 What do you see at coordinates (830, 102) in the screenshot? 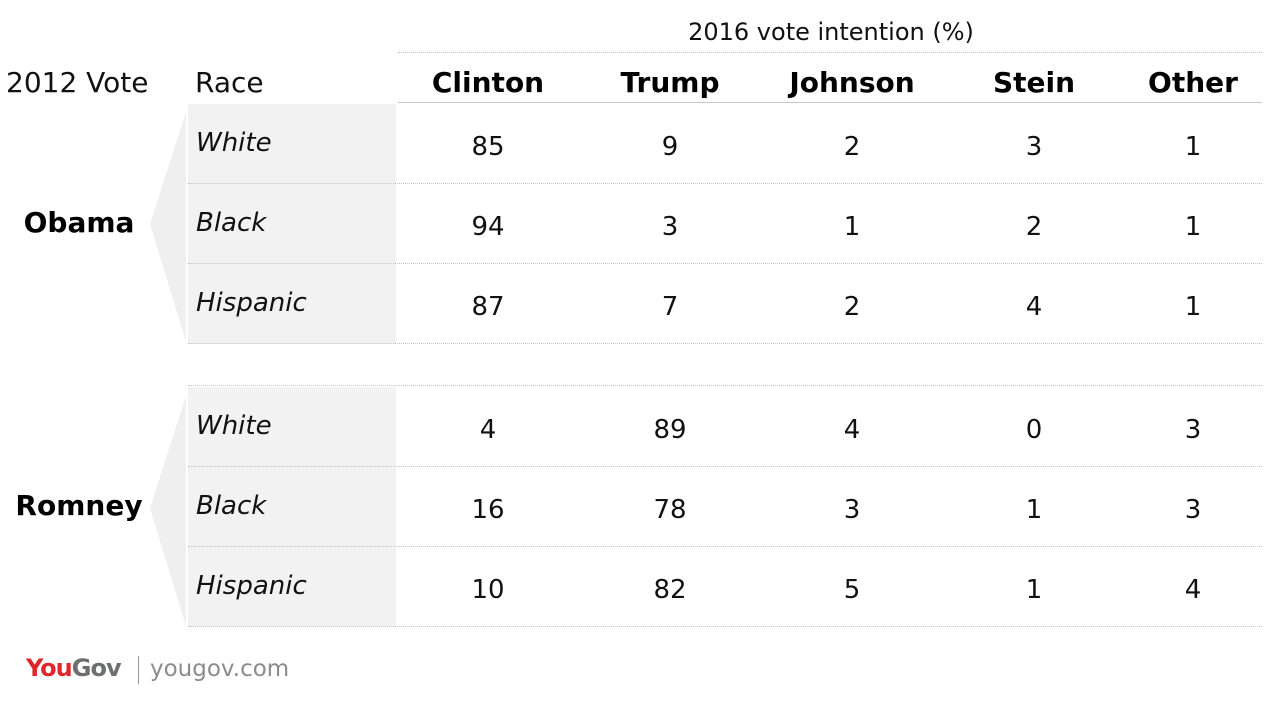
I see `header-rule` at bounding box center [830, 102].